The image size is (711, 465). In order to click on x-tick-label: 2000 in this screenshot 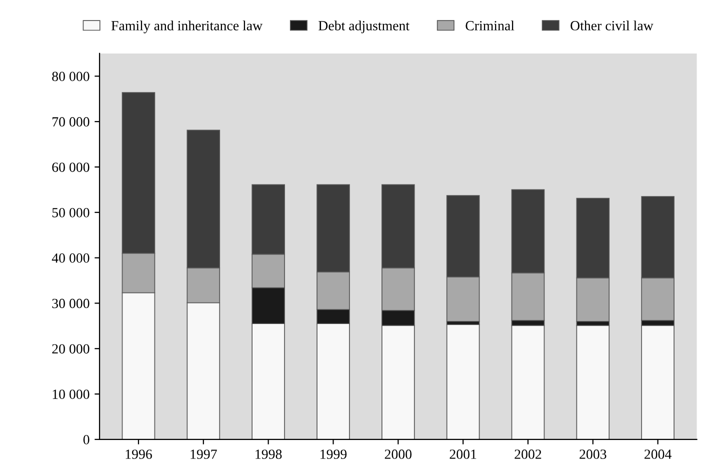, I will do `click(398, 454)`.